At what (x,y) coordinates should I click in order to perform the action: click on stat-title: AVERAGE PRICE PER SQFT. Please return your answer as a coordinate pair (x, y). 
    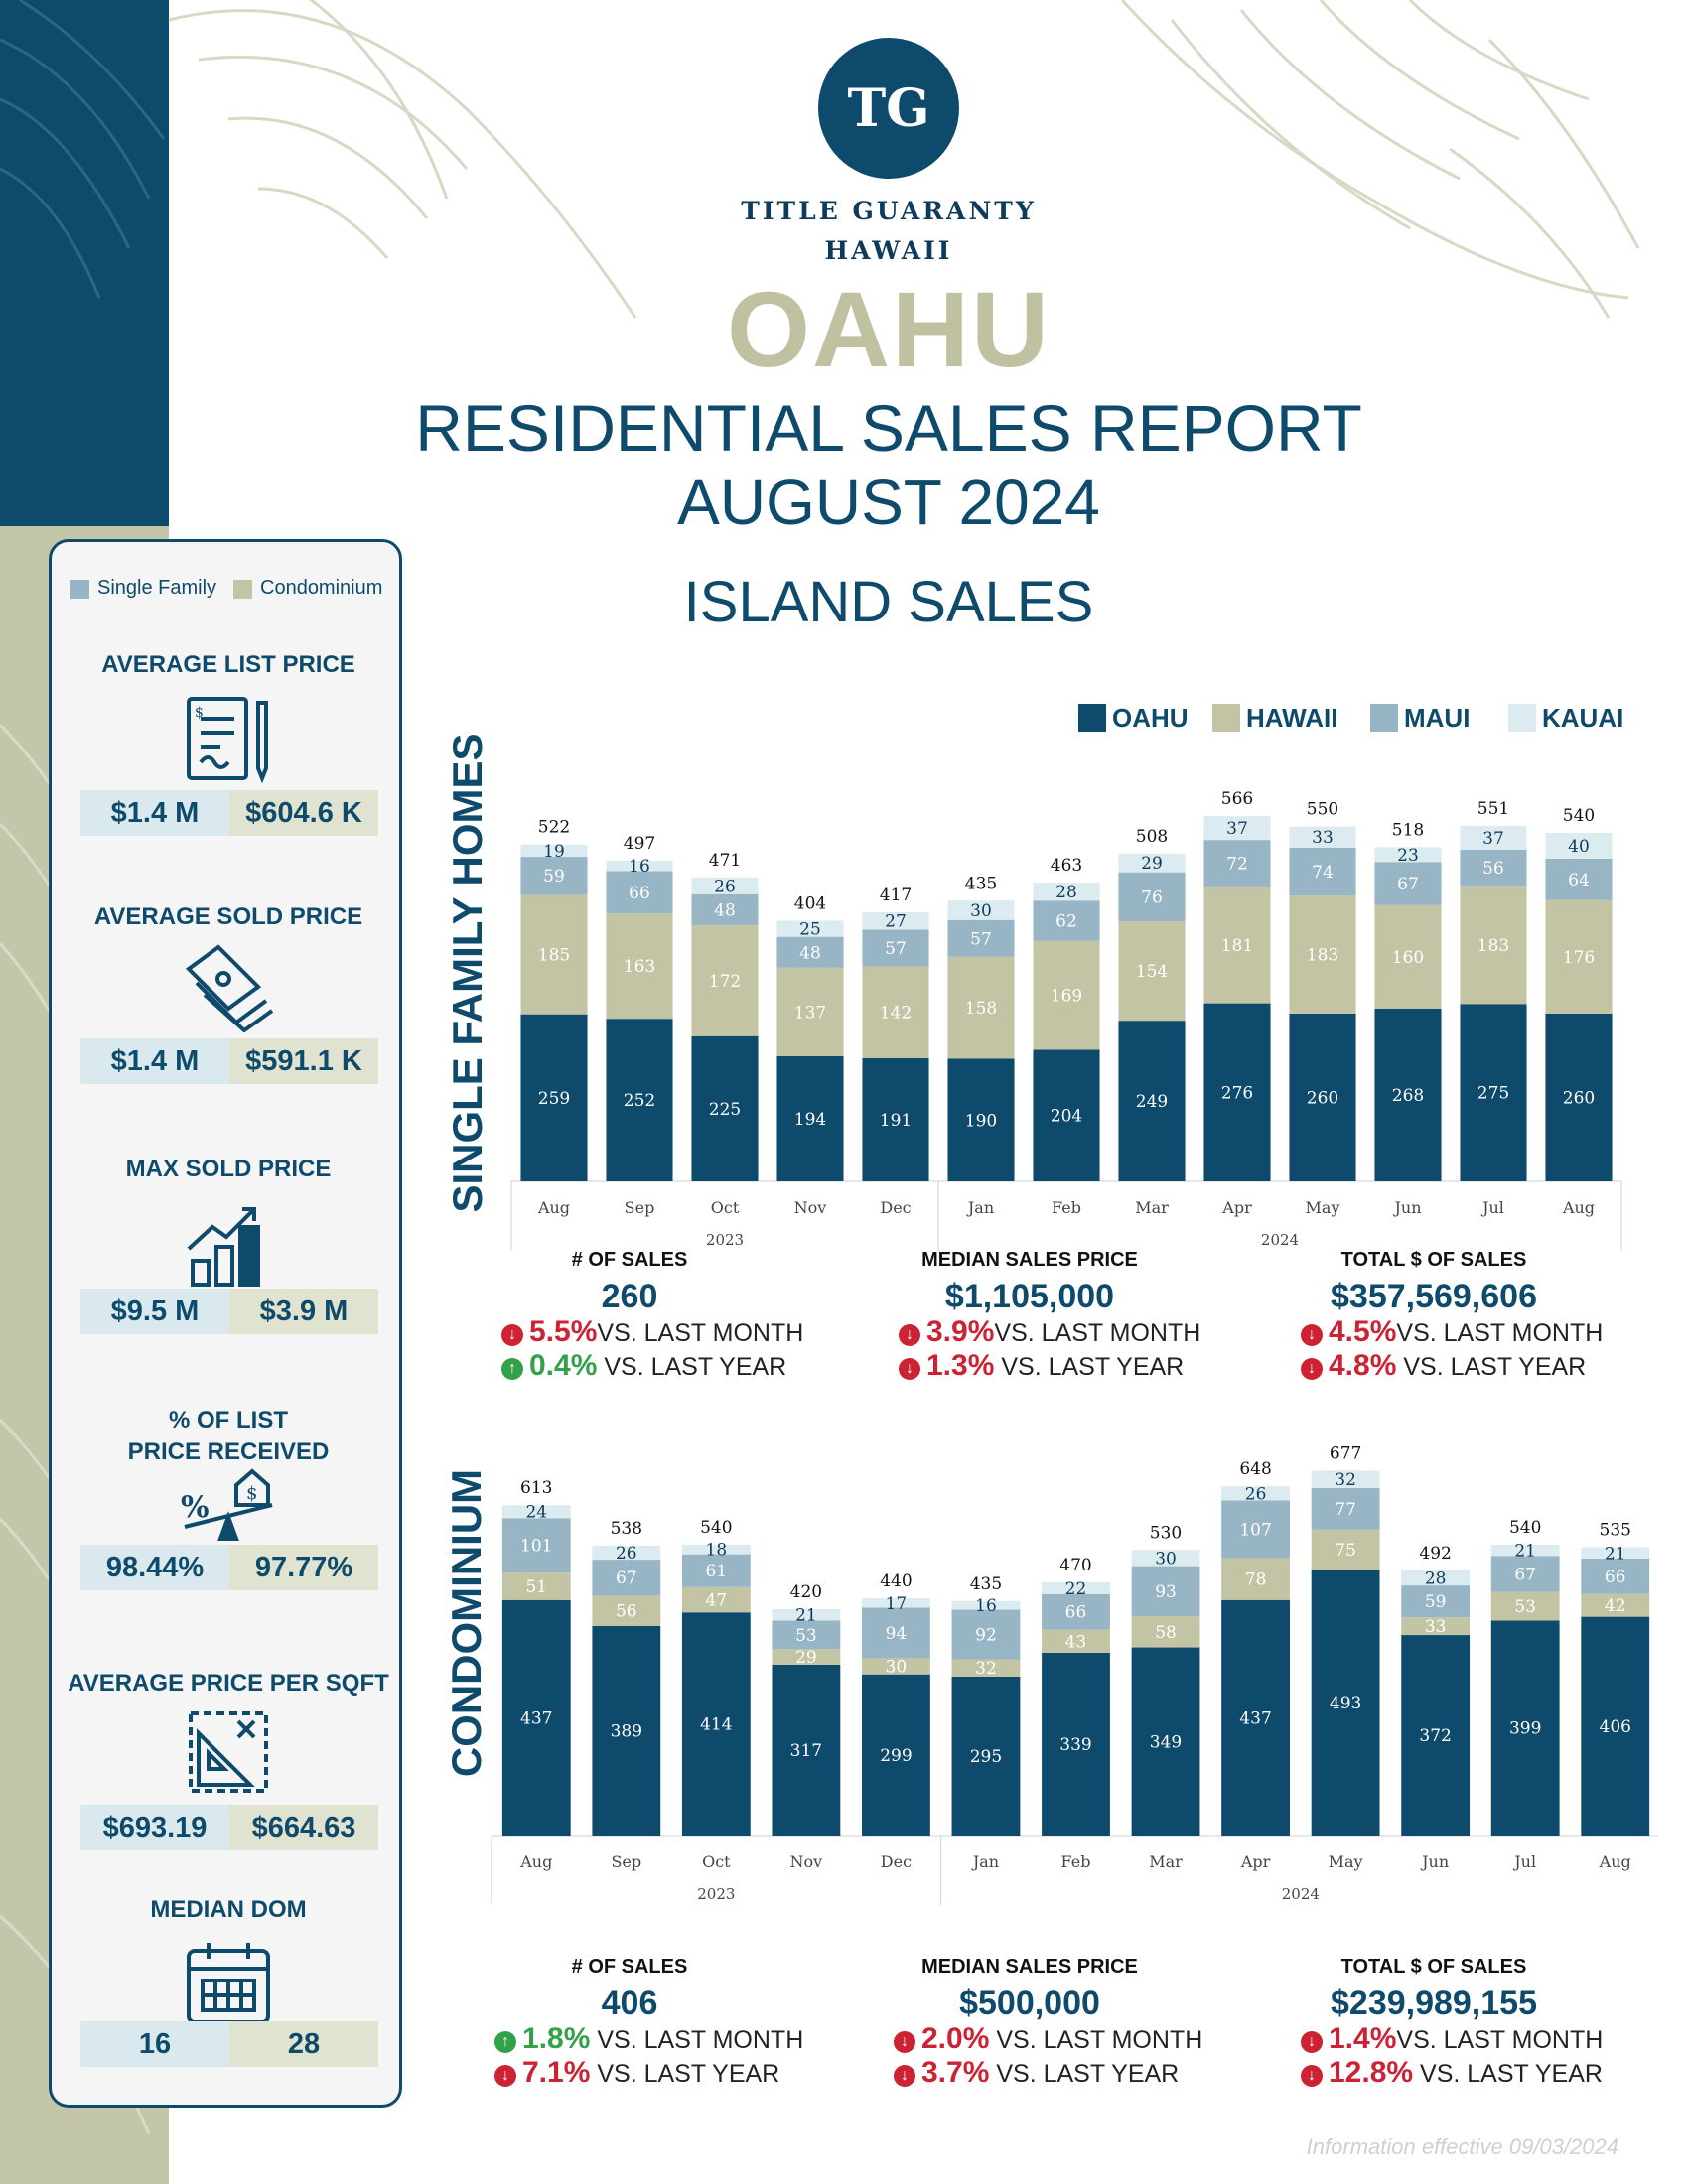
    Looking at the image, I should click on (228, 1683).